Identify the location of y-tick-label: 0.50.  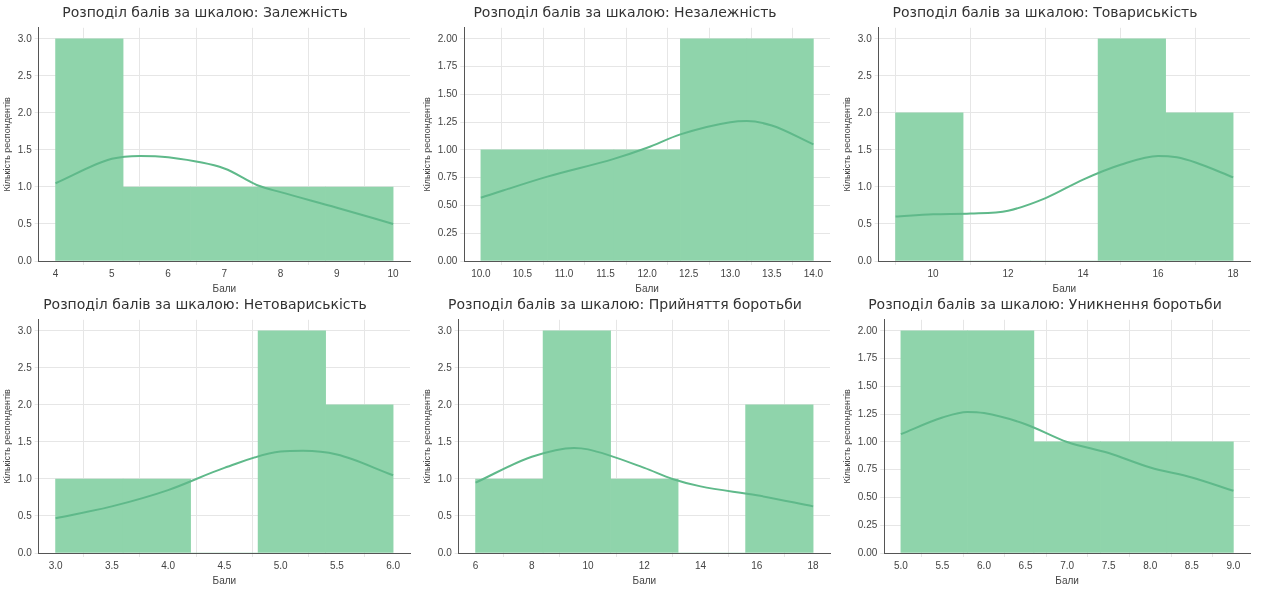
(447, 205).